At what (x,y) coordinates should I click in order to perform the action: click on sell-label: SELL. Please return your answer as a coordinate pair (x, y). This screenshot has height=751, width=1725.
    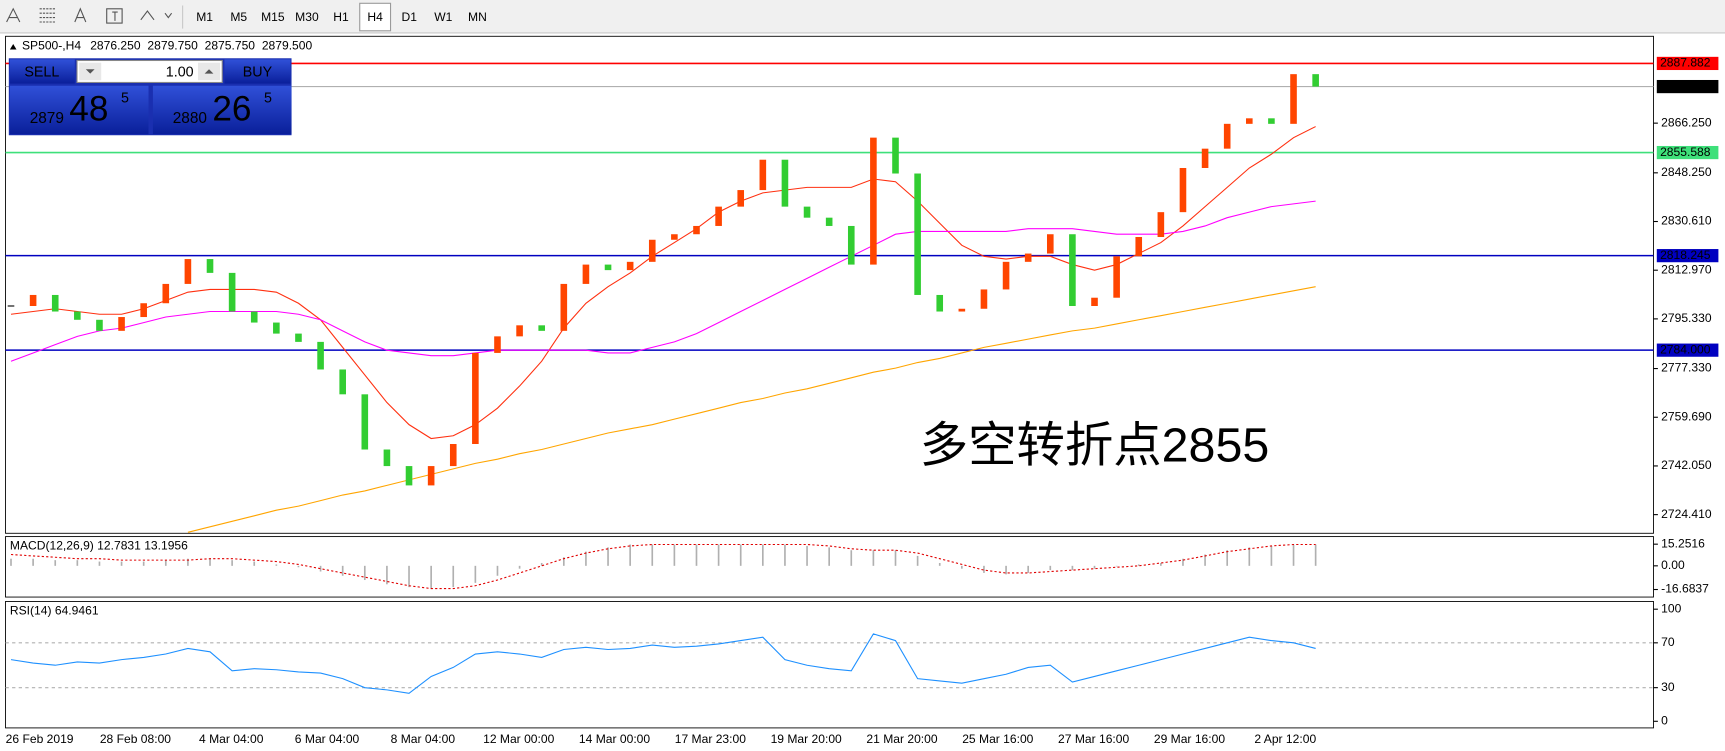
    Looking at the image, I should click on (41, 72).